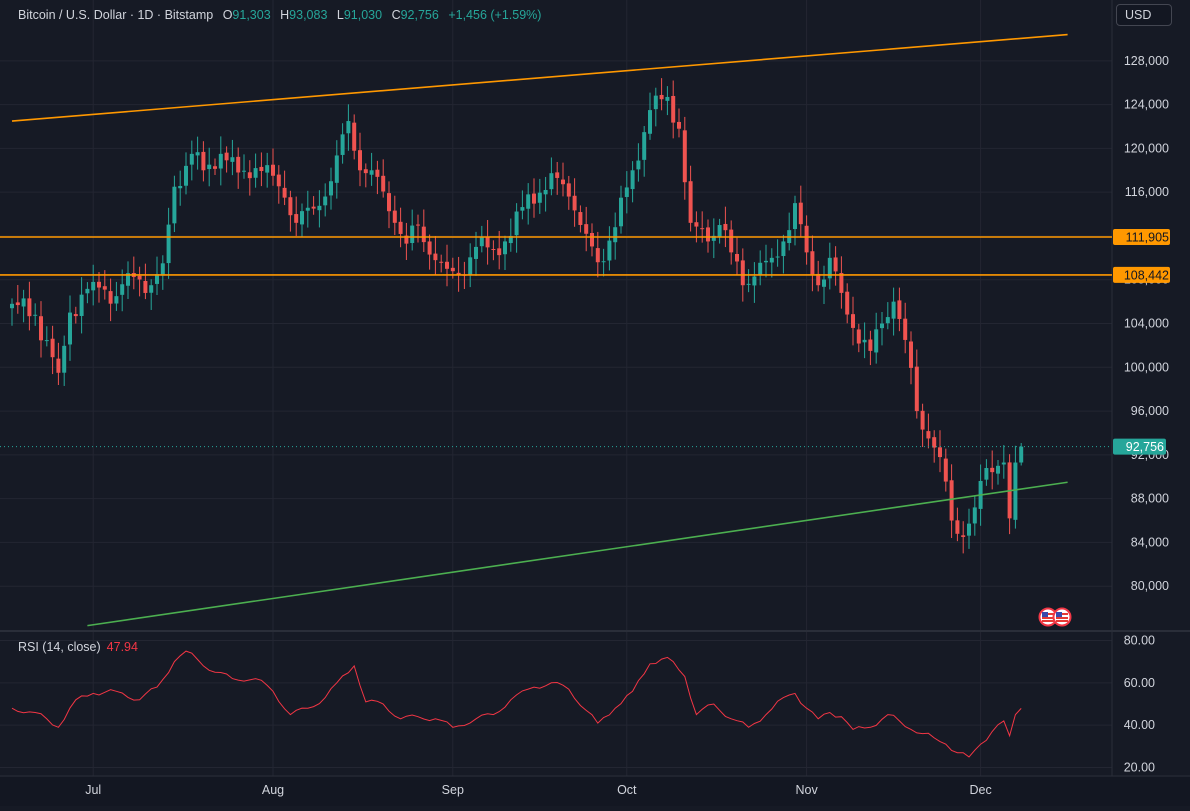 This screenshot has width=1190, height=811. What do you see at coordinates (273, 790) in the screenshot?
I see `time-tick-label: Aug` at bounding box center [273, 790].